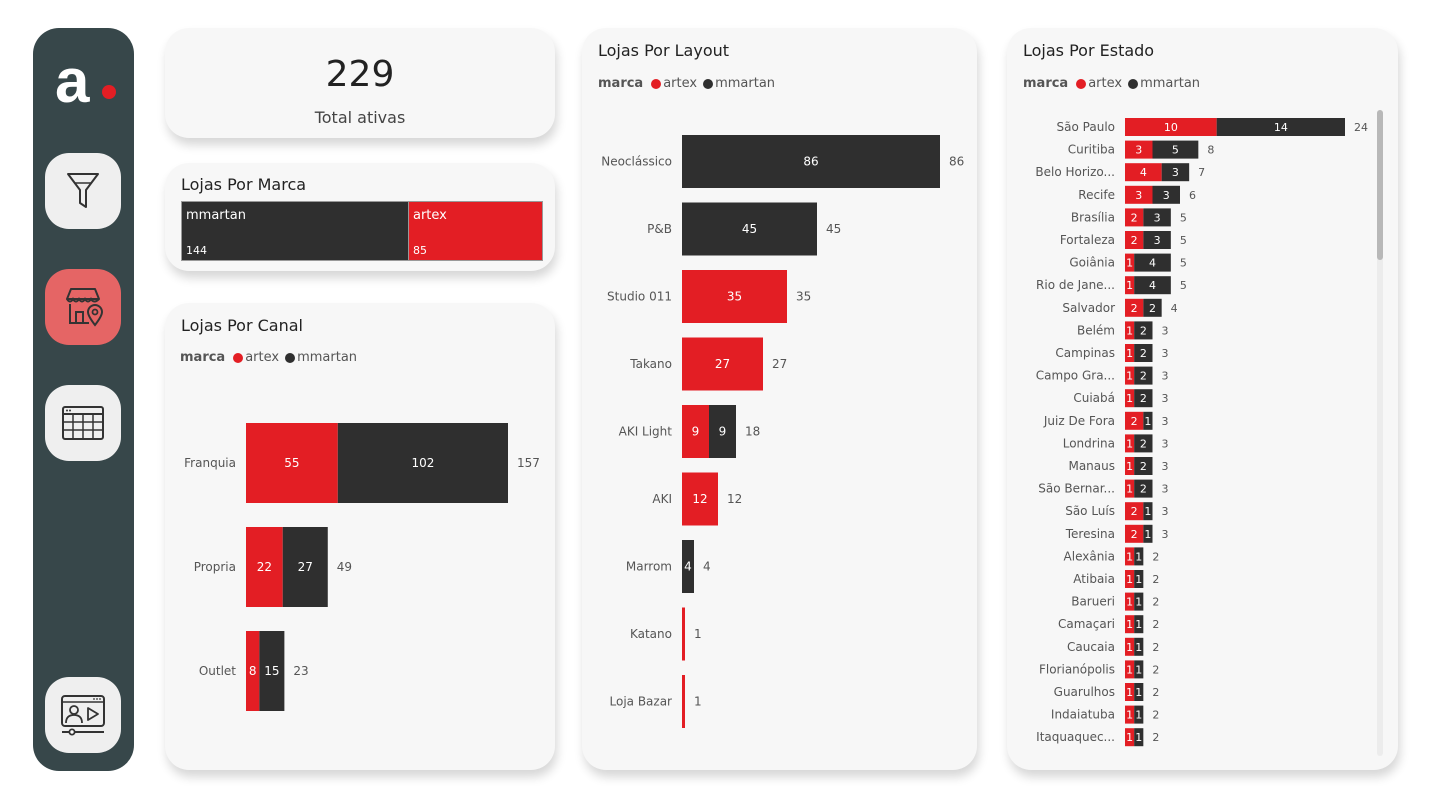  What do you see at coordinates (779, 364) in the screenshot?
I see `bar-total-label: 27` at bounding box center [779, 364].